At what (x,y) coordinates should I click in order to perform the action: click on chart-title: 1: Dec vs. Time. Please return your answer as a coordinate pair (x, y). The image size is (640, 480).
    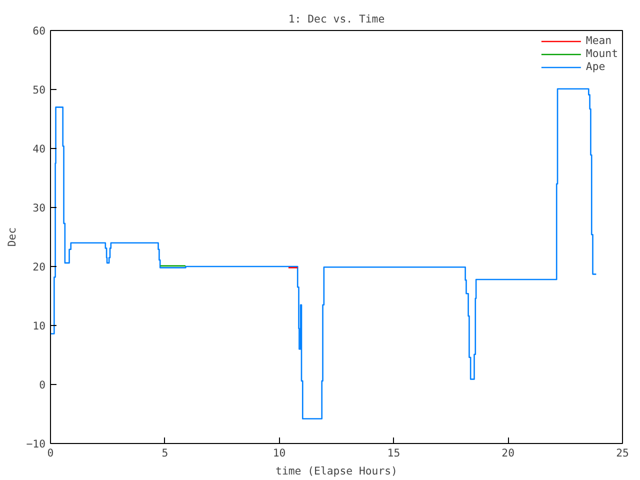
    Looking at the image, I should click on (336, 19).